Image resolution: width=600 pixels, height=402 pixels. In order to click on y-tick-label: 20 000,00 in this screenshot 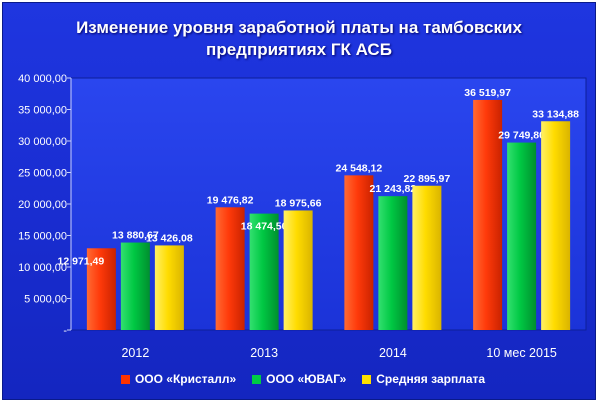, I will do `click(42, 205)`.